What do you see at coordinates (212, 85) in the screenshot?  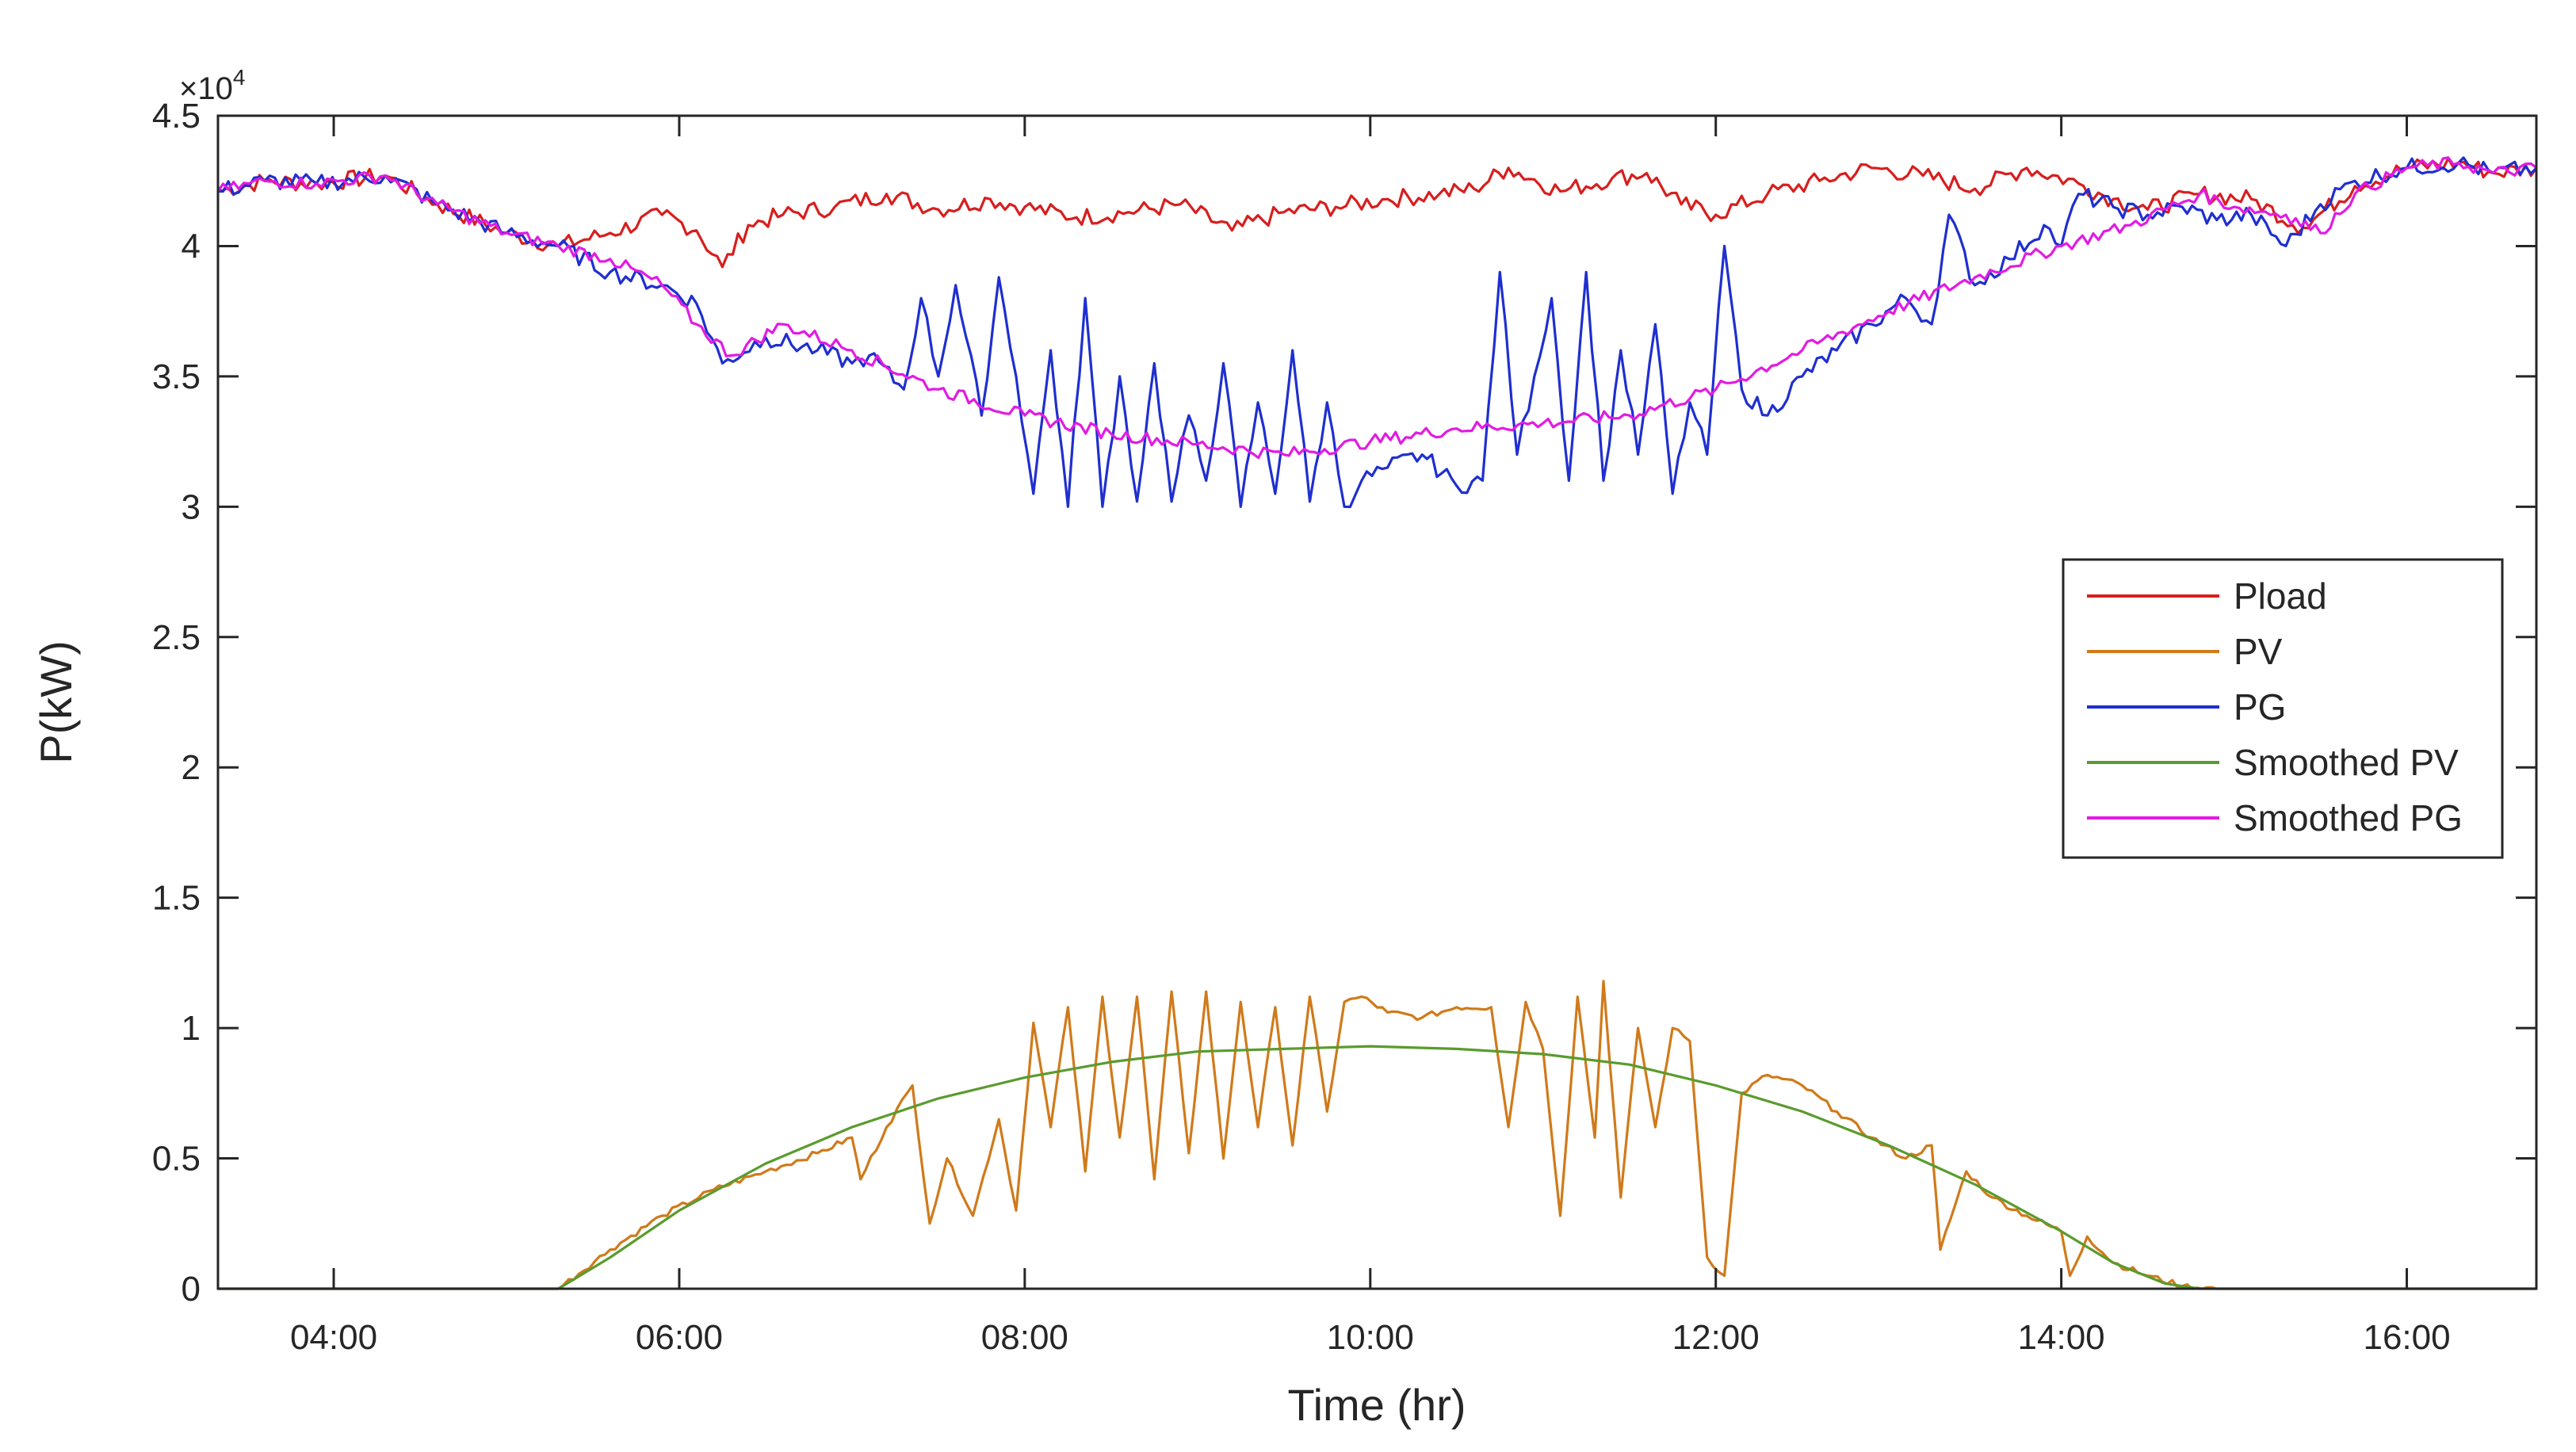 I see `y-multiplier: ×10⁴` at bounding box center [212, 85].